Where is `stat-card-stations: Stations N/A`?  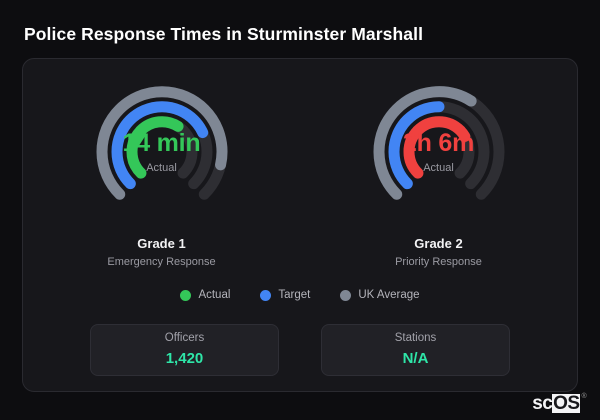 stat-card-stations: Stations N/A is located at coordinates (415, 350).